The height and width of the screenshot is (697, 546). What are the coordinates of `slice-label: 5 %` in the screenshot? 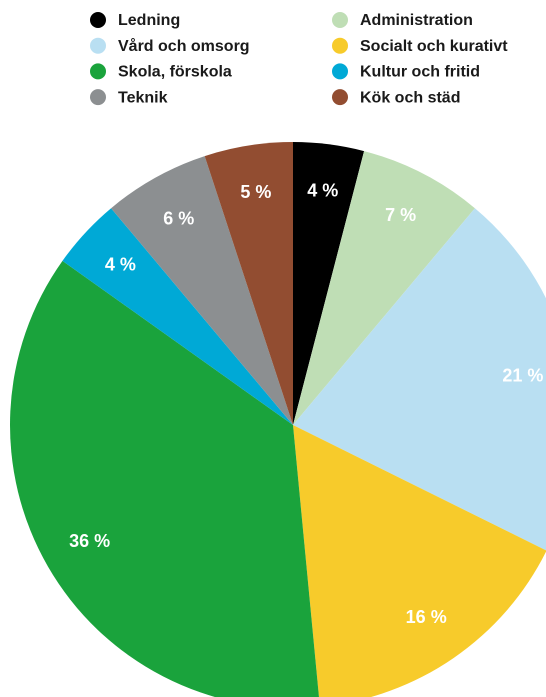 It's located at (255, 192).